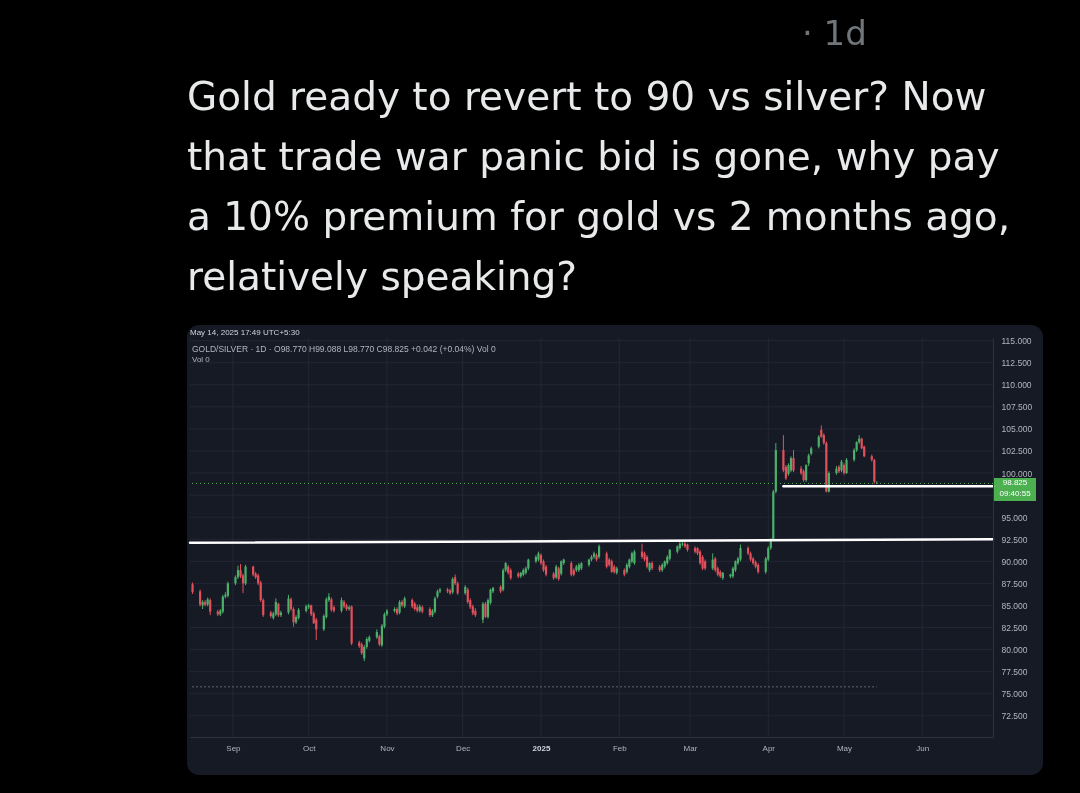  I want to click on x-tick-label: Feb, so click(620, 748).